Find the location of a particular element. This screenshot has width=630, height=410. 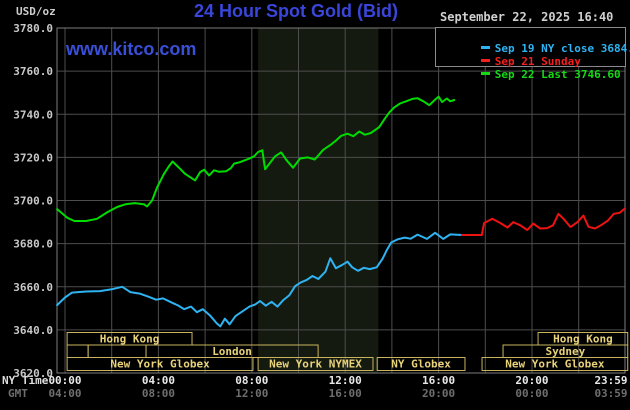

session-box-ny-globex is located at coordinates (421, 364).